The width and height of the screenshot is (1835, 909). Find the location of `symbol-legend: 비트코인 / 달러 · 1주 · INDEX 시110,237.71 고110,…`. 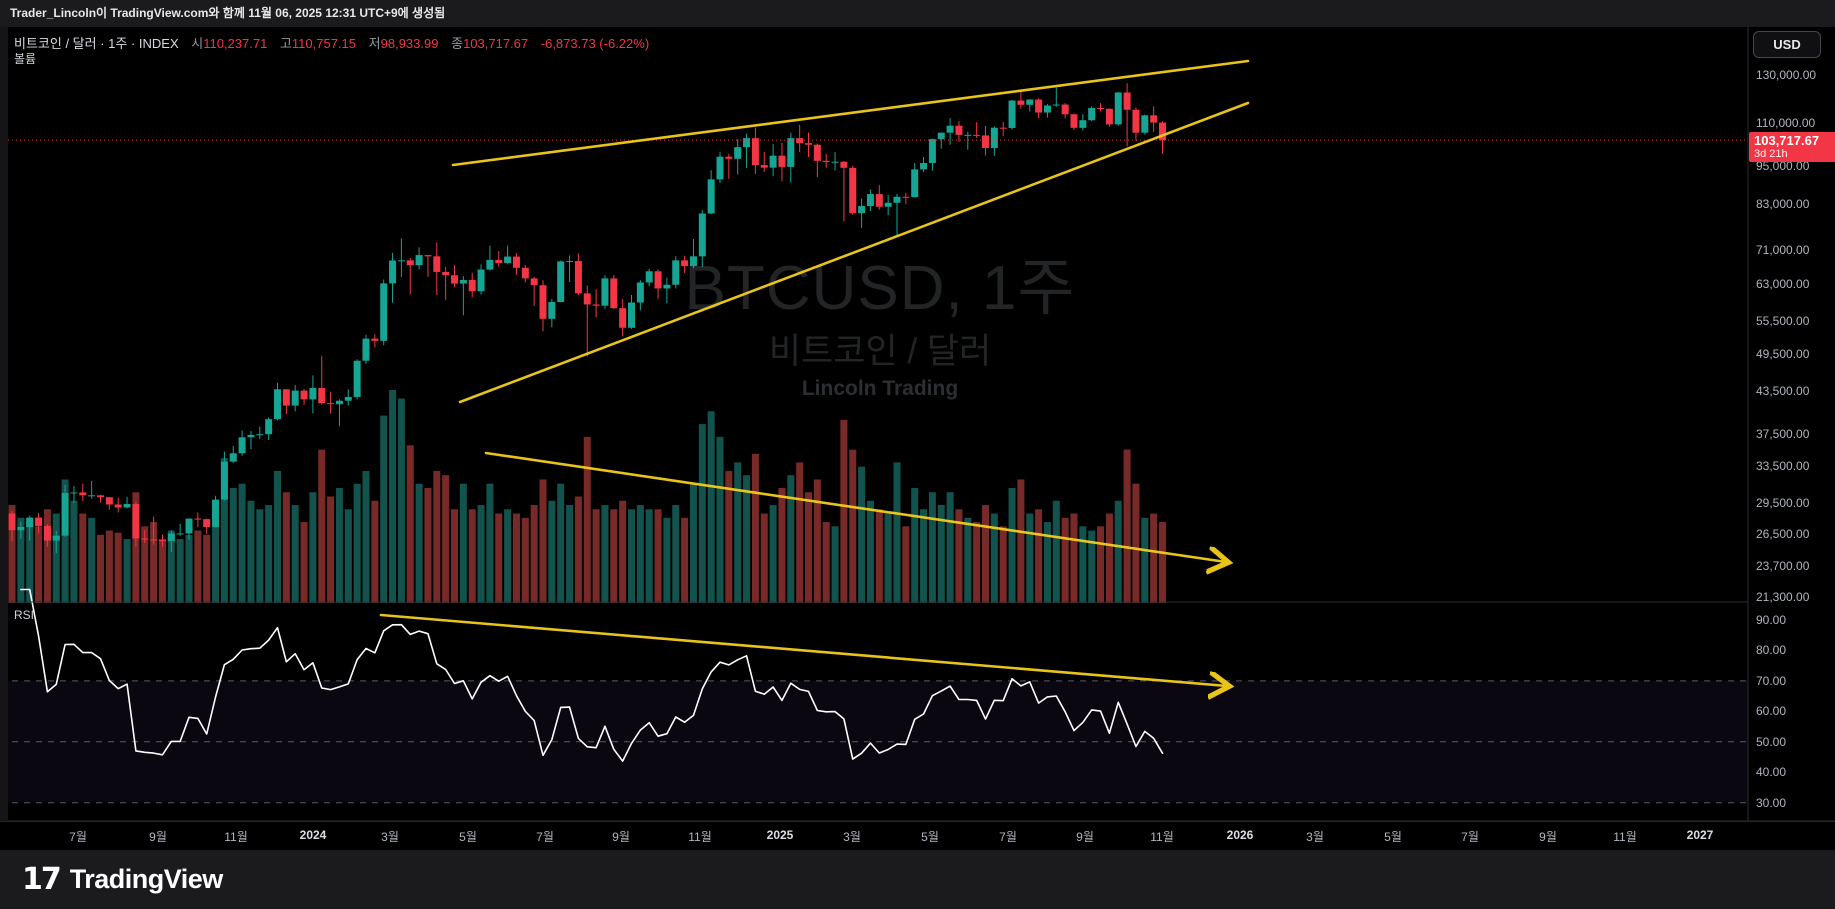

symbol-legend: 비트코인 / 달러 · 1주 · INDEX 시110,237.71 고110,… is located at coordinates (331, 42).